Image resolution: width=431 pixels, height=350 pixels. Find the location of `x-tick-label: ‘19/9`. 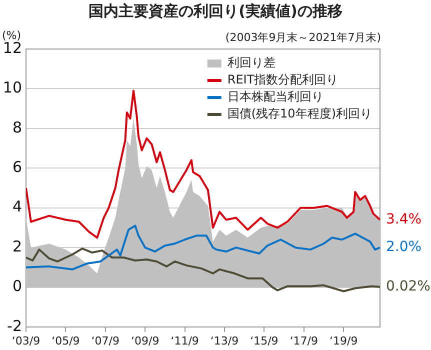

x-tick-label: ‘19/9 is located at coordinates (344, 341).